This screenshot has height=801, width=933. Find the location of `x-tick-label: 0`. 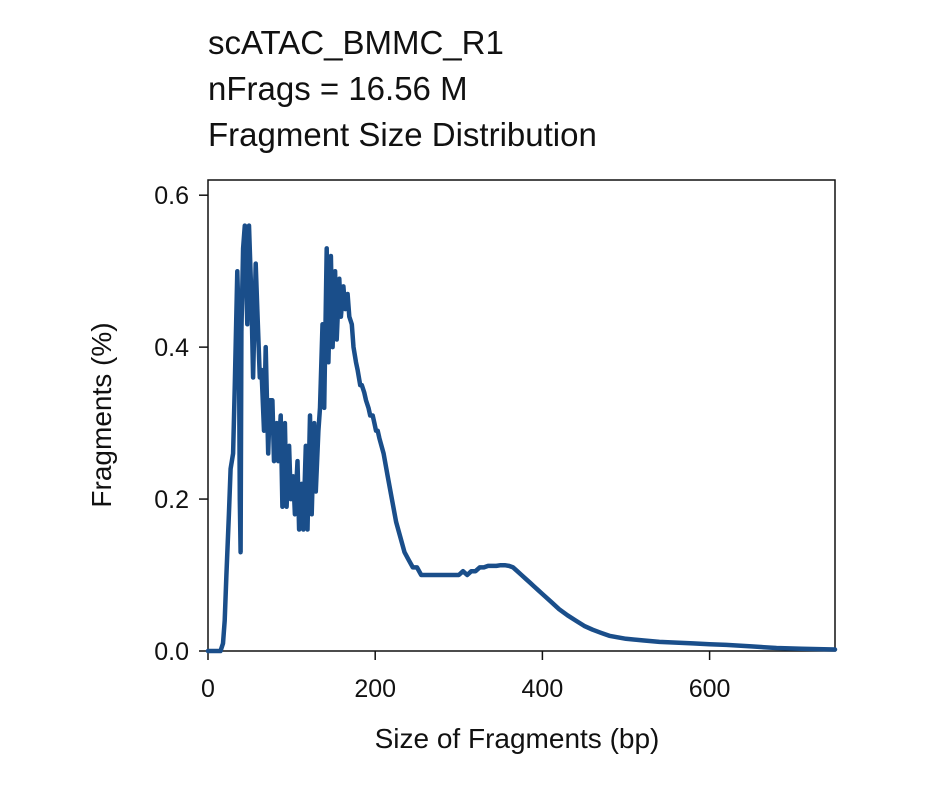

x-tick-label: 0 is located at coordinates (208, 689).